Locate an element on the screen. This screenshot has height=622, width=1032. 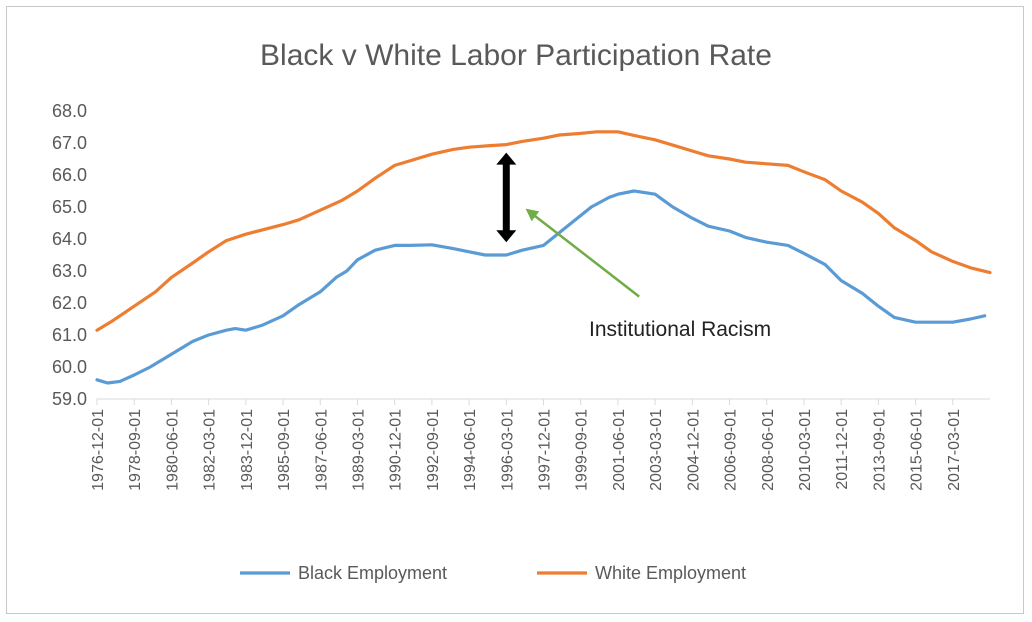
annotation-layer: Institutional Racism is located at coordinates (633, 246).